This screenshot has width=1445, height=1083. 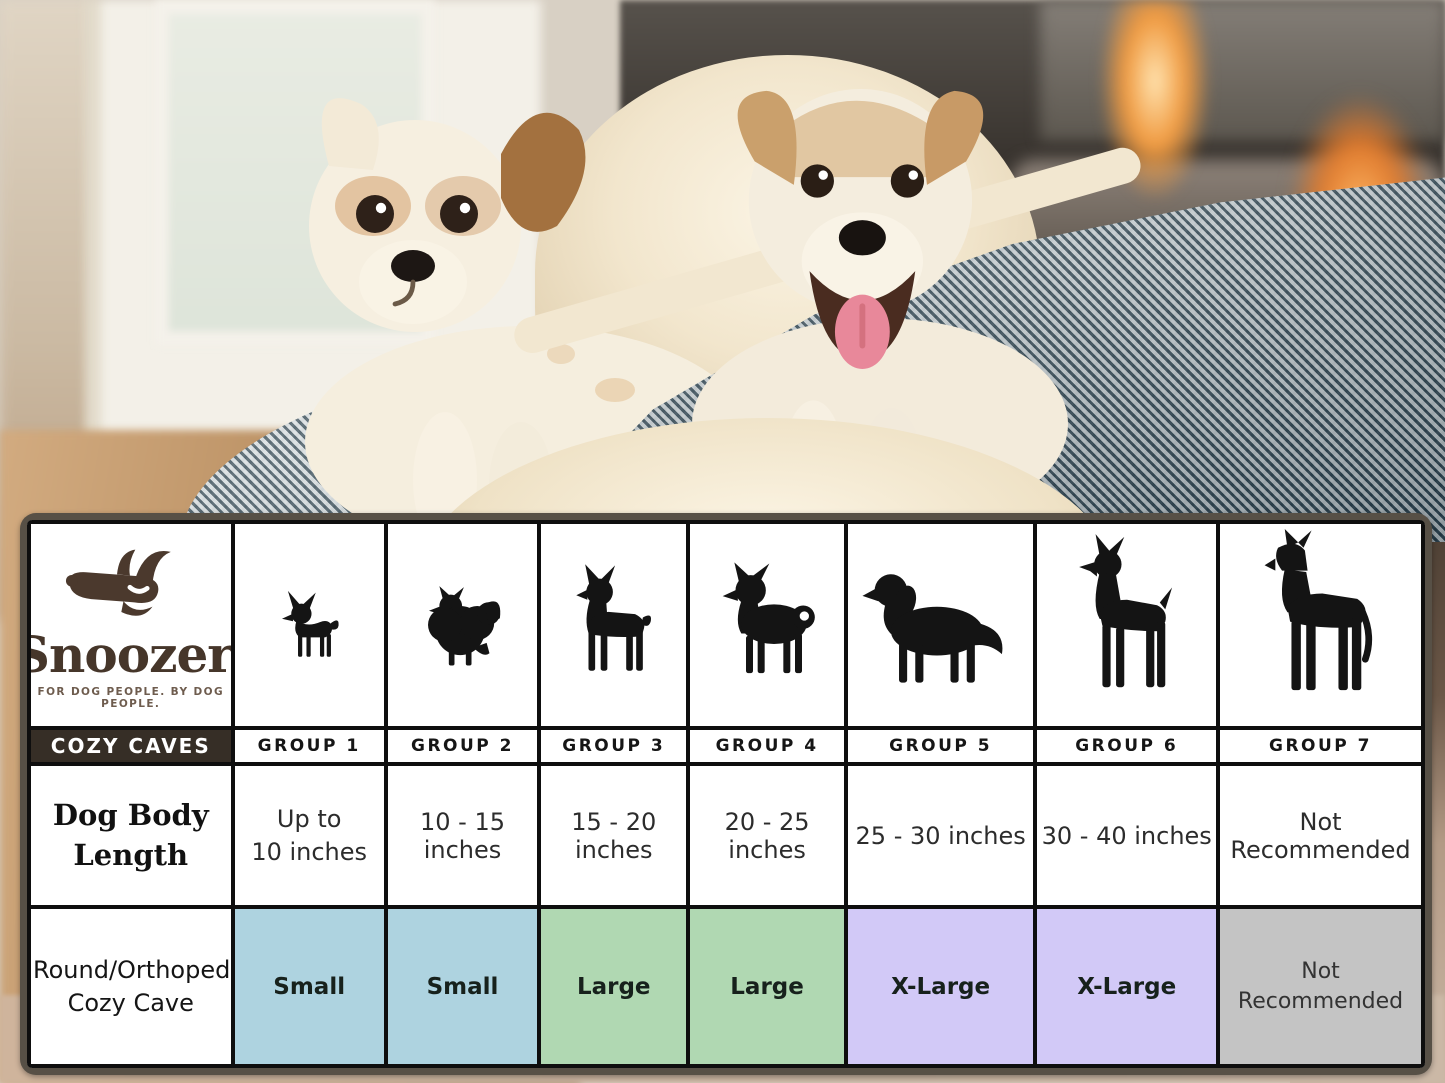 I want to click on group7-body-length: Not Recommended, so click(x=1320, y=835).